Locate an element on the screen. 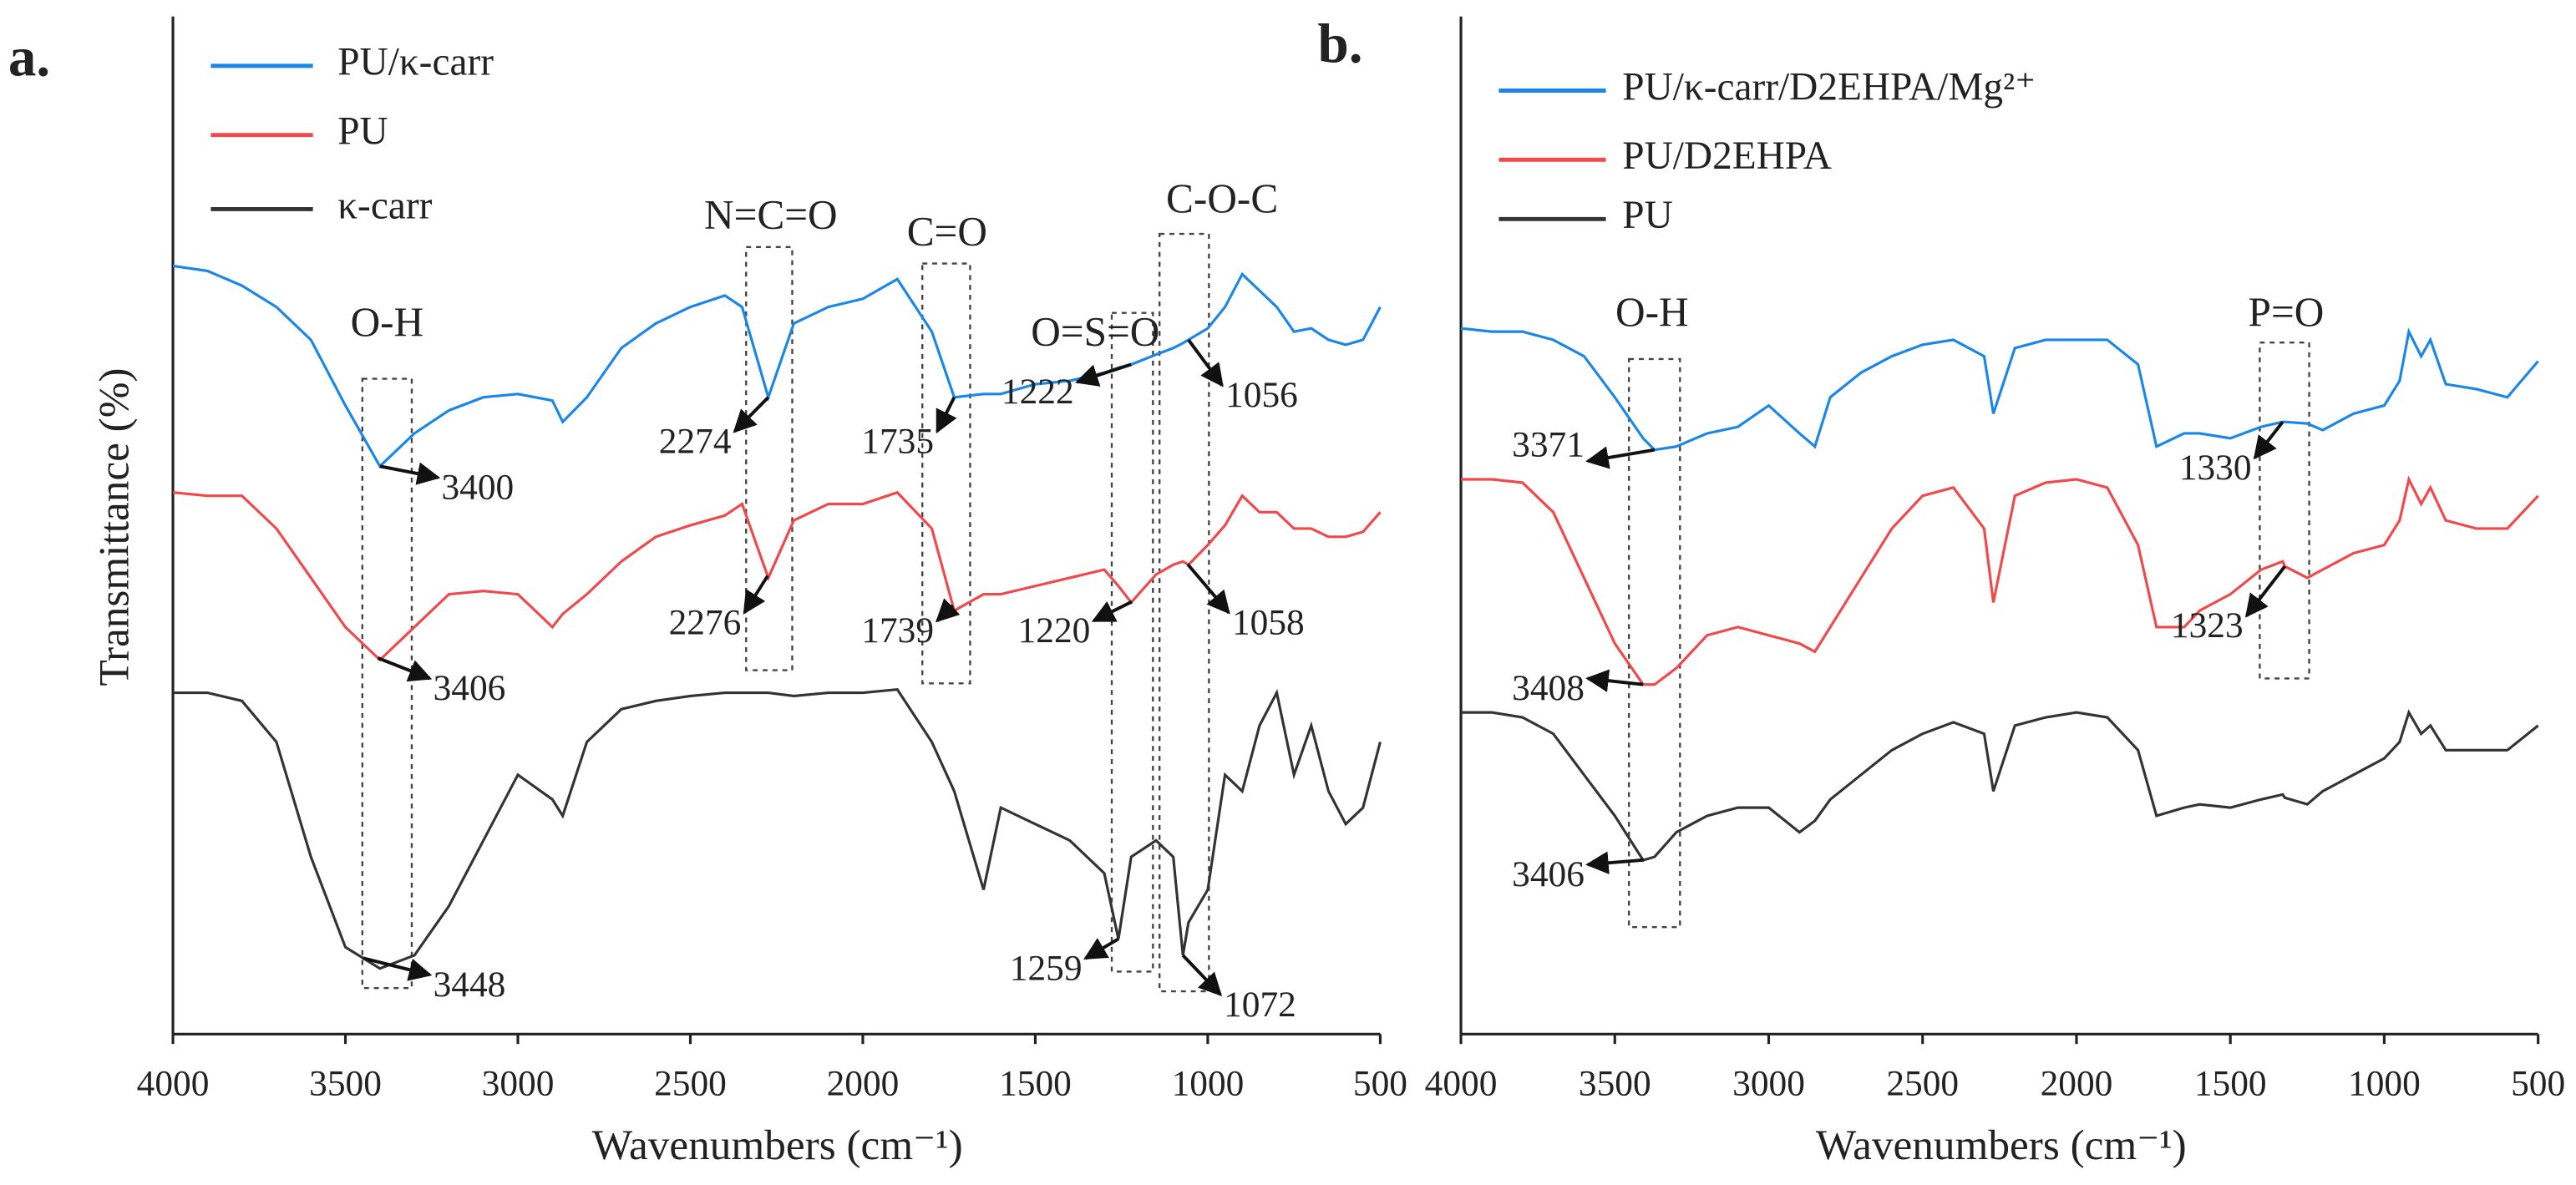 The height and width of the screenshot is (1185, 2576). y-axis-title: Transmittance (%) is located at coordinates (115, 527).